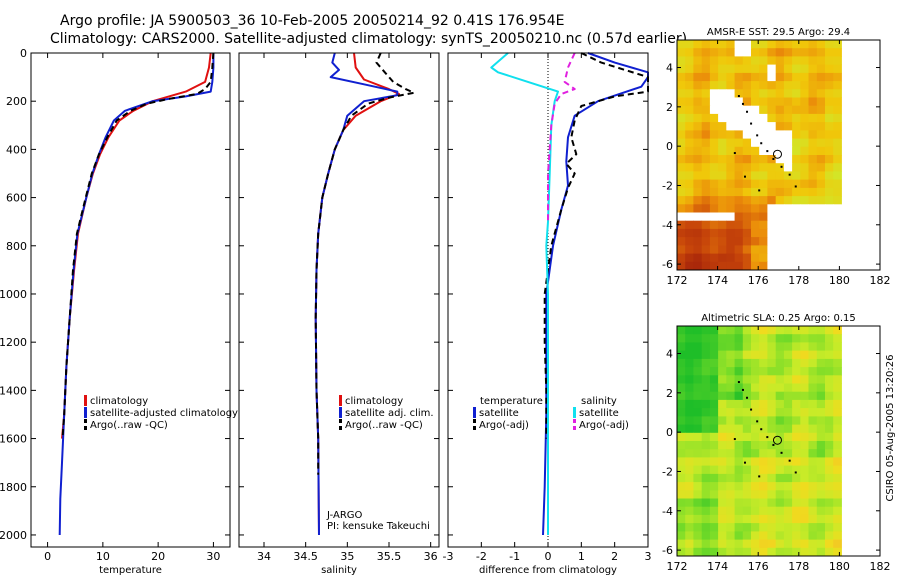  What do you see at coordinates (669, 107) in the screenshot?
I see `y-tick-label: 2` at bounding box center [669, 107].